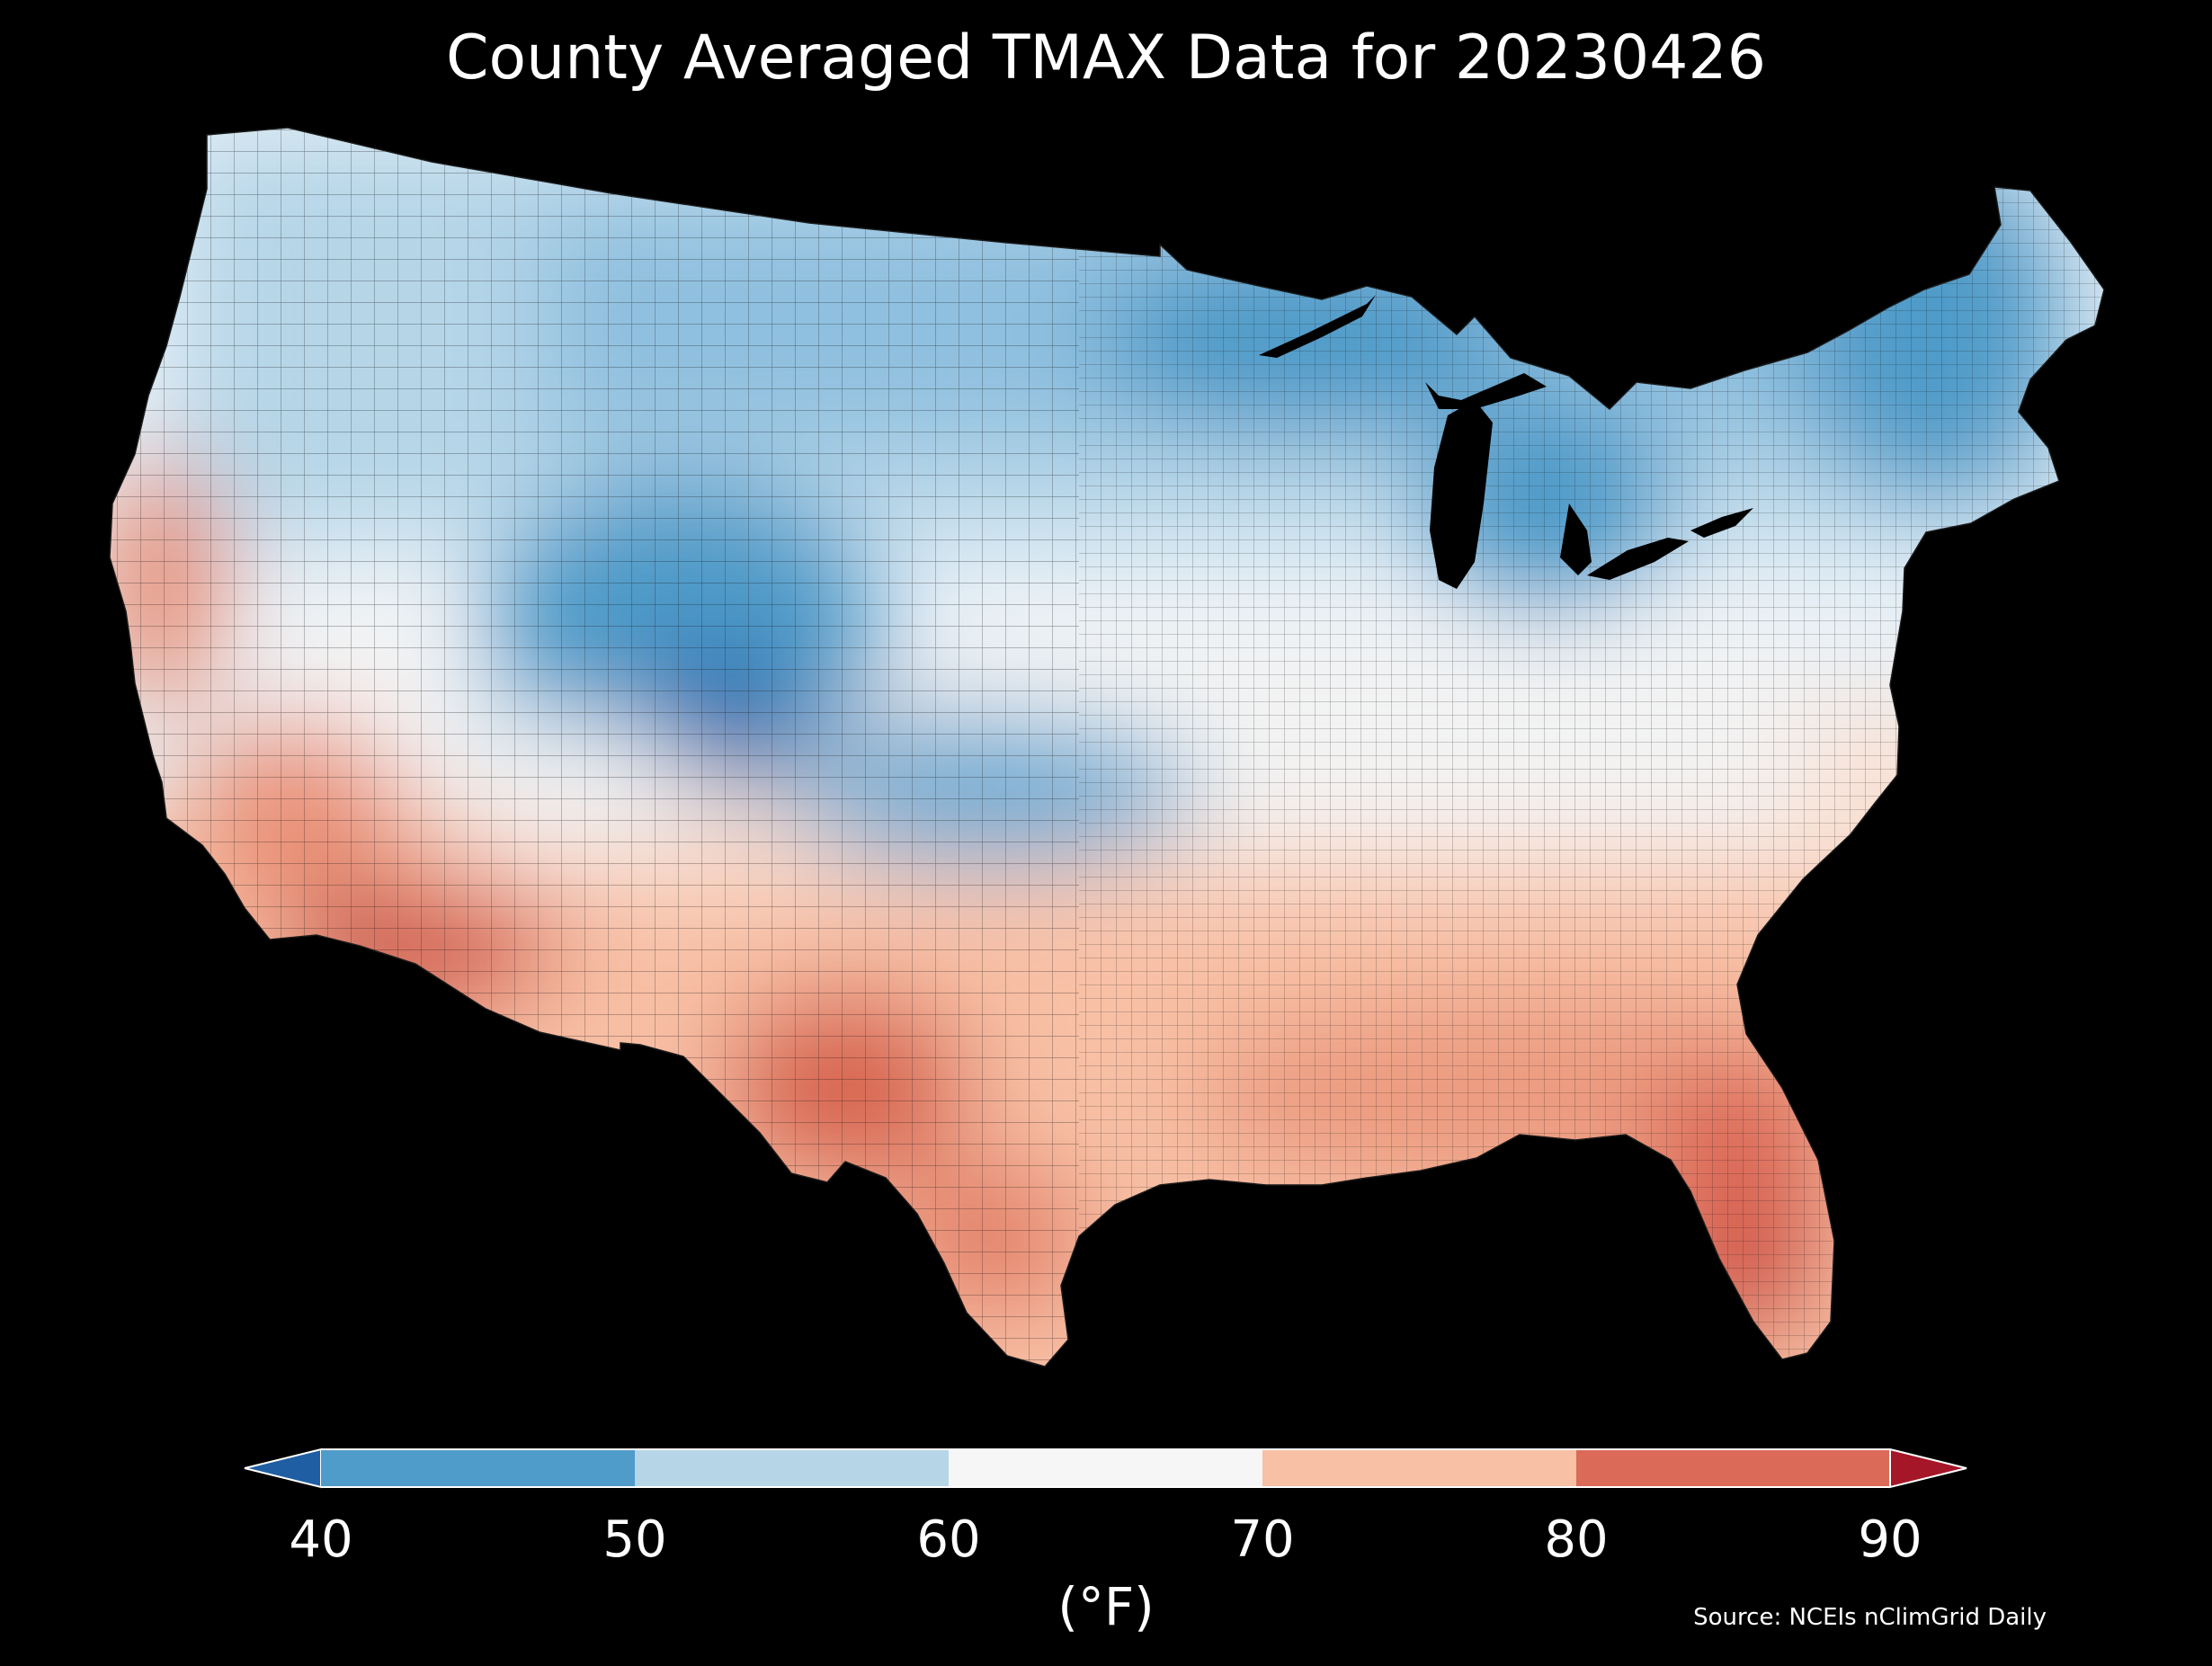 The width and height of the screenshot is (2212, 1666). Describe the element at coordinates (1576, 1540) in the screenshot. I see `colorbar-tick-80: 80` at that location.